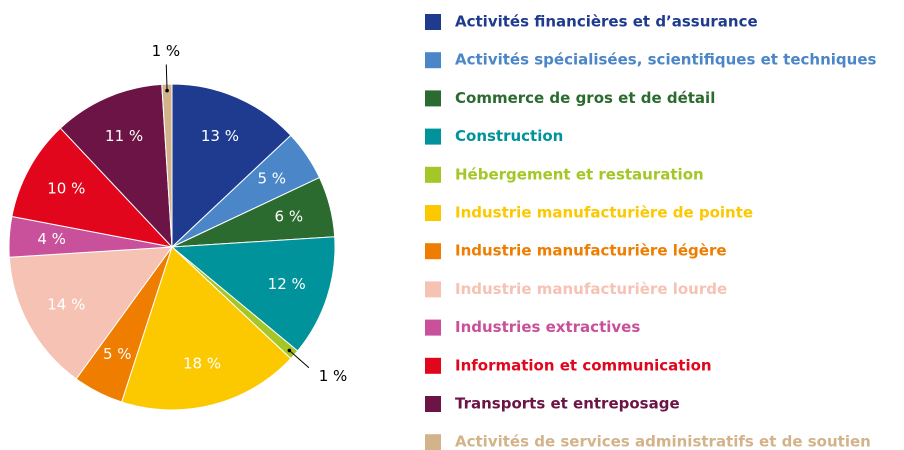  Describe the element at coordinates (591, 251) in the screenshot. I see `legend-label: Industrie manufacturière légère` at that location.